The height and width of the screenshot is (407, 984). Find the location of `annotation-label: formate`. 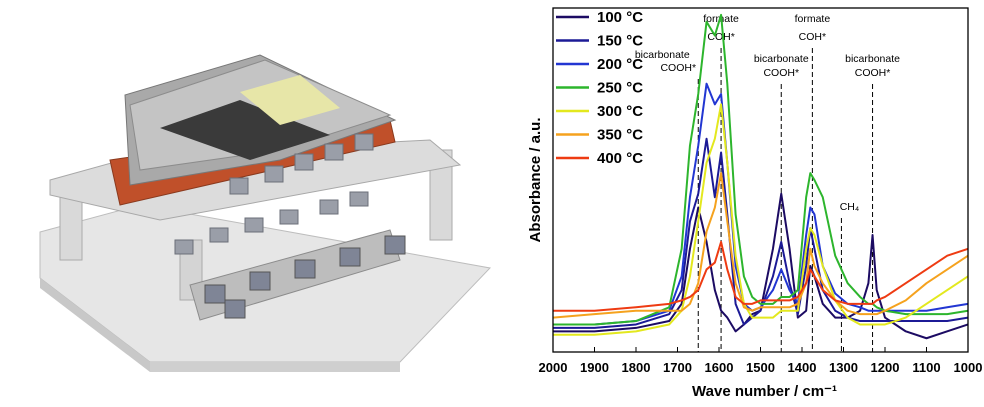

annotation-label: formate is located at coordinates (813, 19).